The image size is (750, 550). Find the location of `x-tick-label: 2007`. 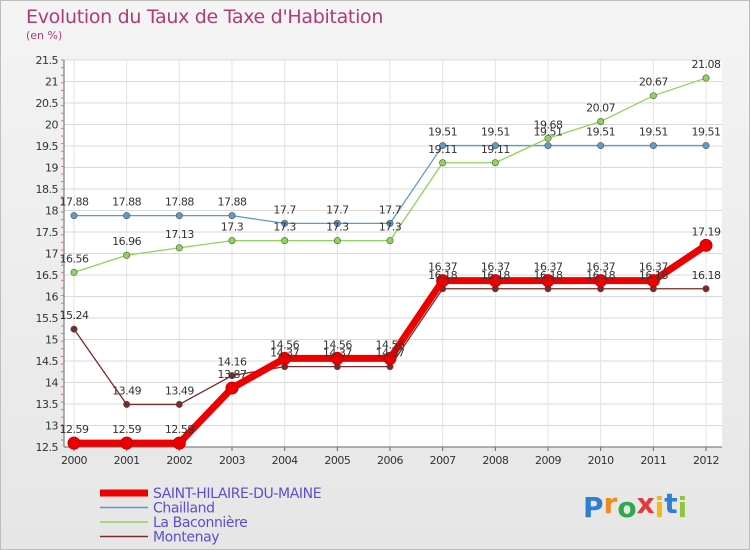

x-tick-label: 2007 is located at coordinates (443, 460).